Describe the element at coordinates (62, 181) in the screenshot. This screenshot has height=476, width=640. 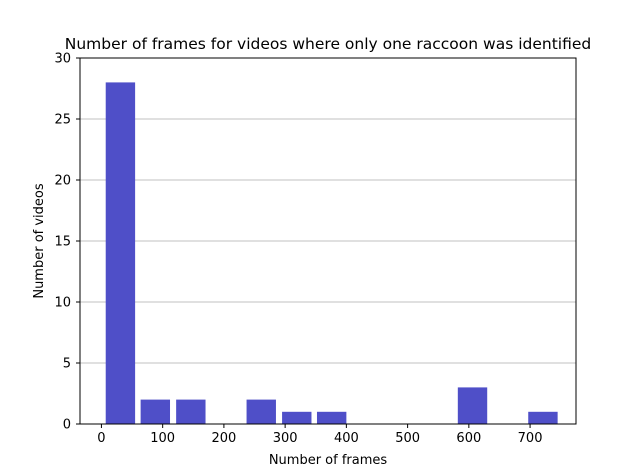
I see `y-tick-label: 20` at that location.